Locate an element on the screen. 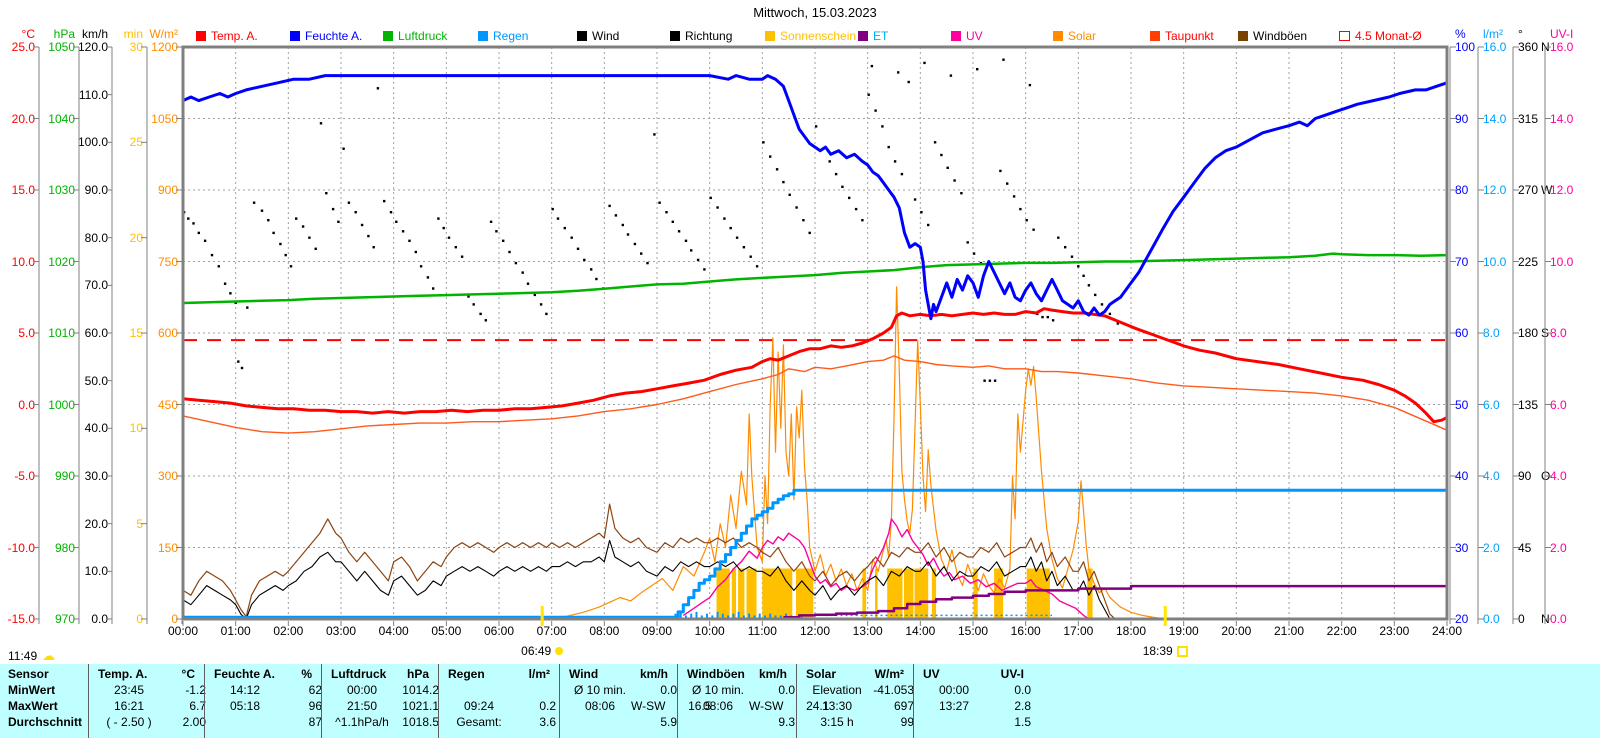 The width and height of the screenshot is (1600, 740). legend-label: Wind is located at coordinates (606, 36).